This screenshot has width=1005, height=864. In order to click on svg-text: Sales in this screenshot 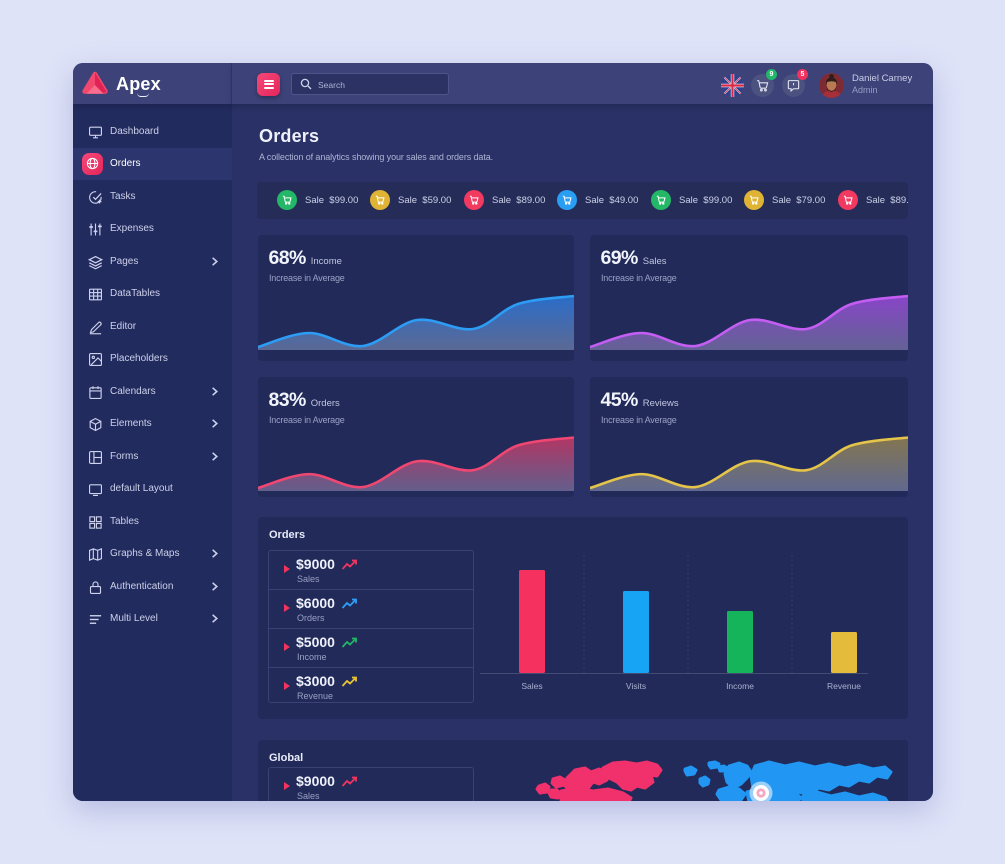, I will do `click(531, 686)`.